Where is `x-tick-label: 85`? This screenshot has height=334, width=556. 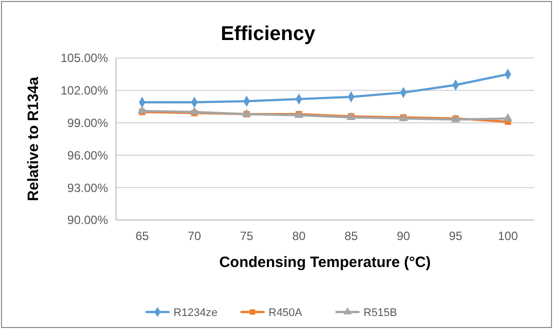
x-tick-label: 85 is located at coordinates (351, 236).